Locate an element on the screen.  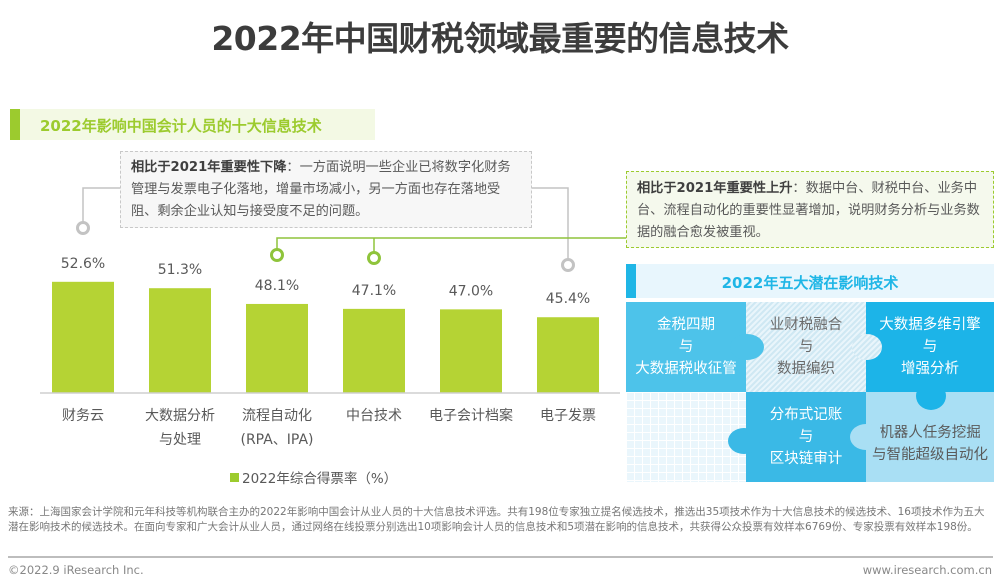
potential-section-header: 2022年五大潜在影响技术 is located at coordinates (810, 281).